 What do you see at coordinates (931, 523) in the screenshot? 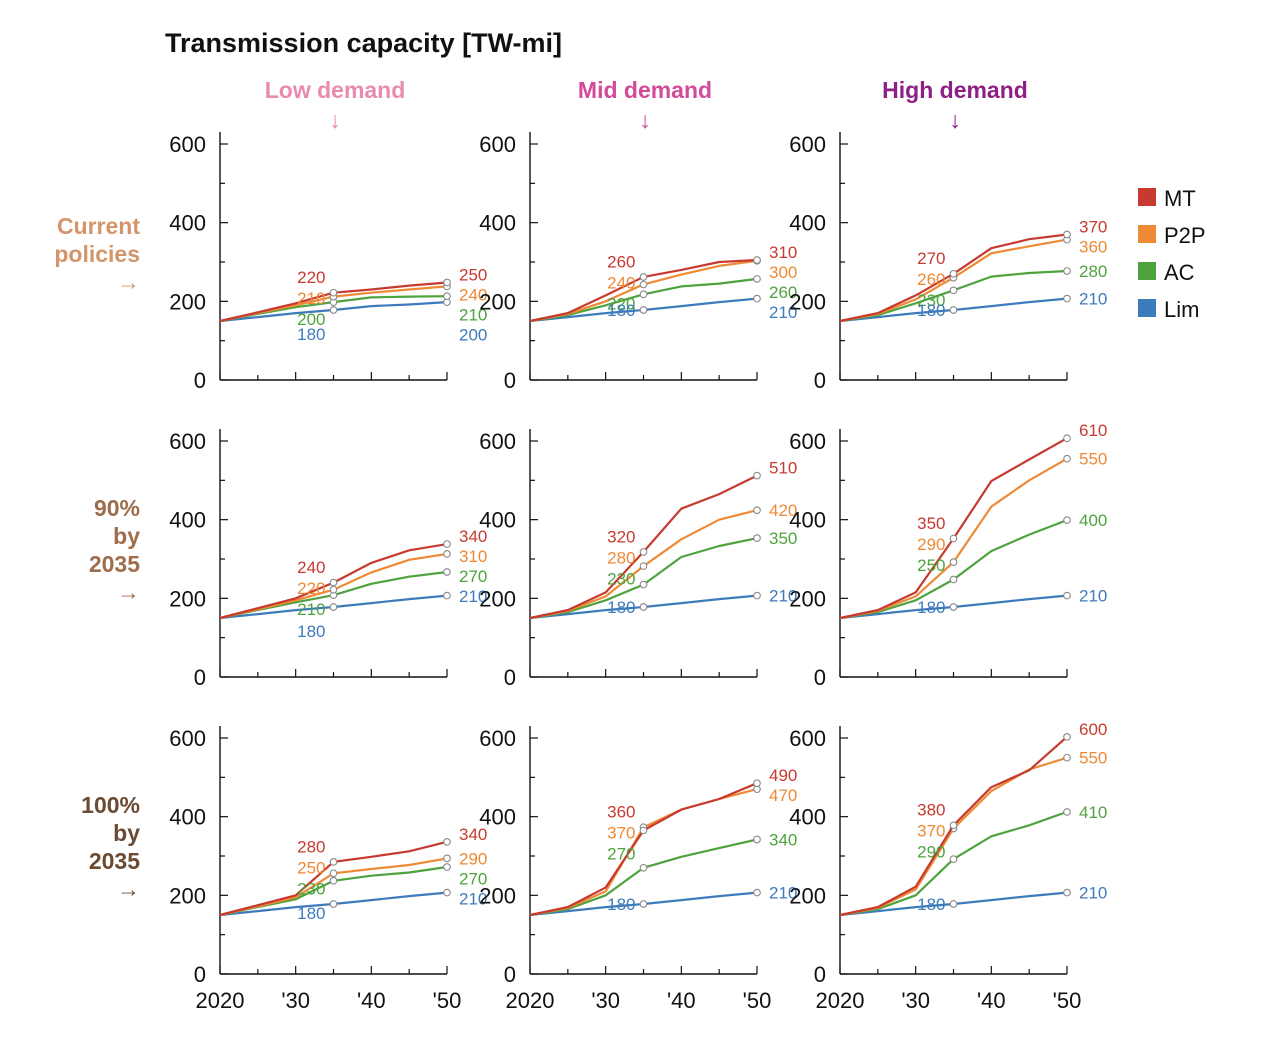
I see `value-label-2035: 350` at bounding box center [931, 523].